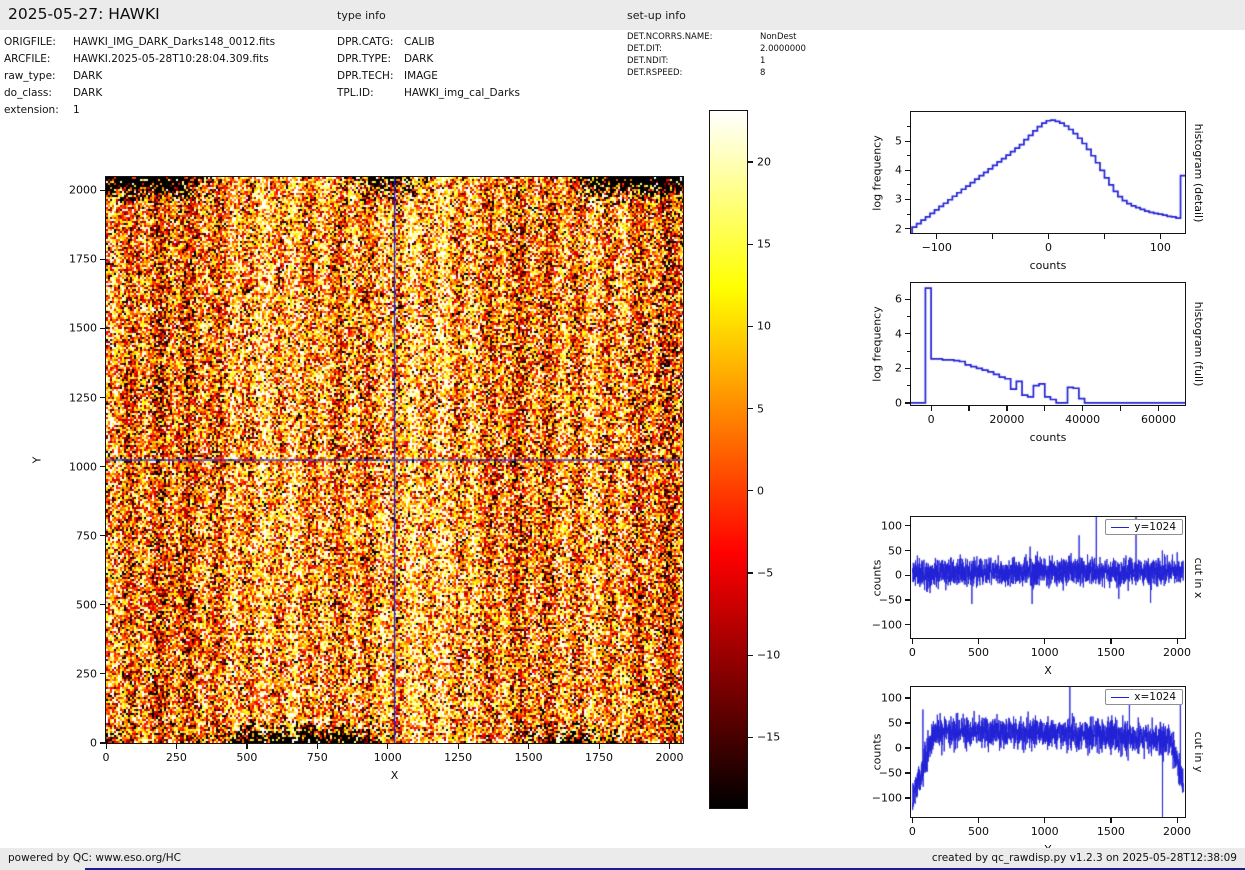 The width and height of the screenshot is (1245, 870). What do you see at coordinates (898, 299) in the screenshot?
I see `y-tick-label: 6` at bounding box center [898, 299].